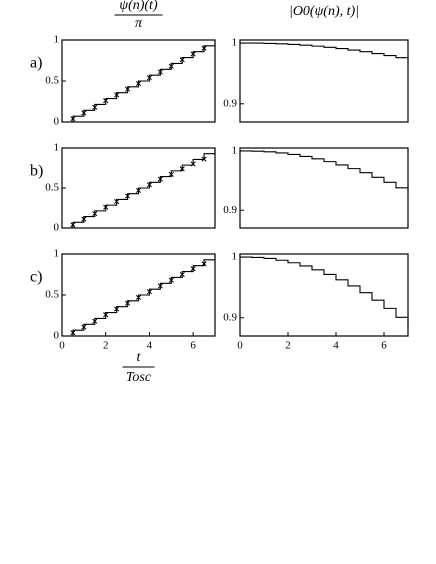 This screenshot has height=564, width=436. I want to click on panel-label: c), so click(36, 277).